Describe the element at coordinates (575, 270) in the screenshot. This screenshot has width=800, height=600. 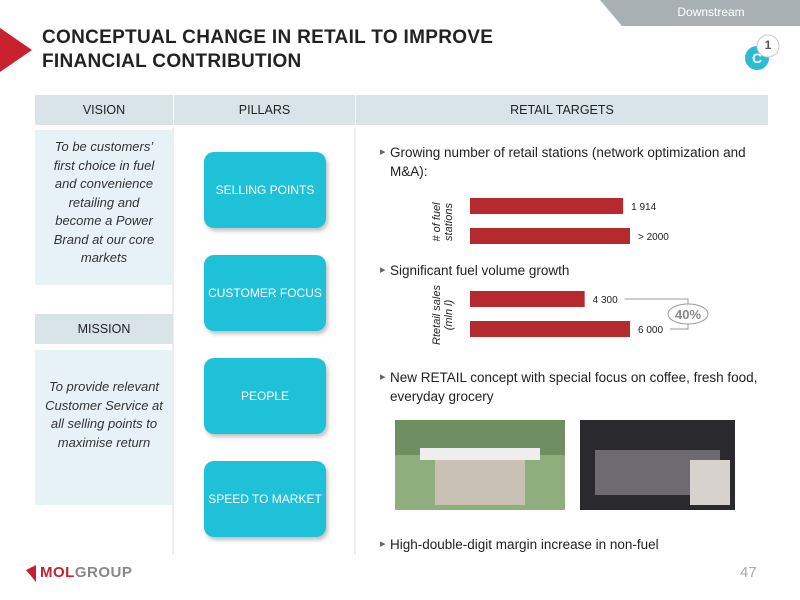
I see `target: Significant fuel volume growth` at that location.